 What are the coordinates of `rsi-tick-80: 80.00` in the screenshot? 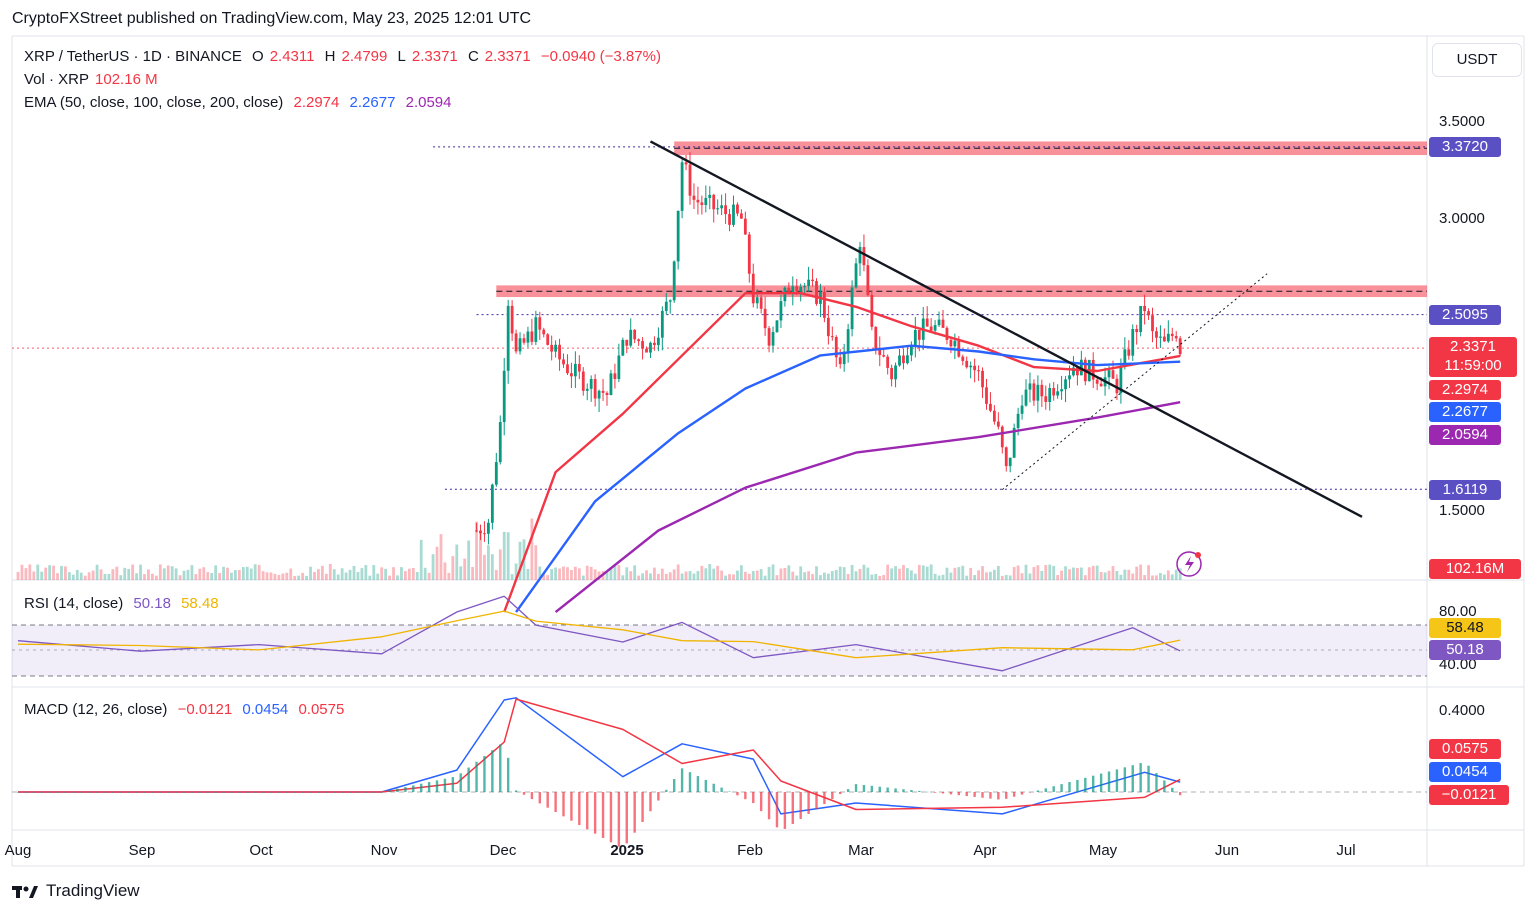 It's located at (1458, 611).